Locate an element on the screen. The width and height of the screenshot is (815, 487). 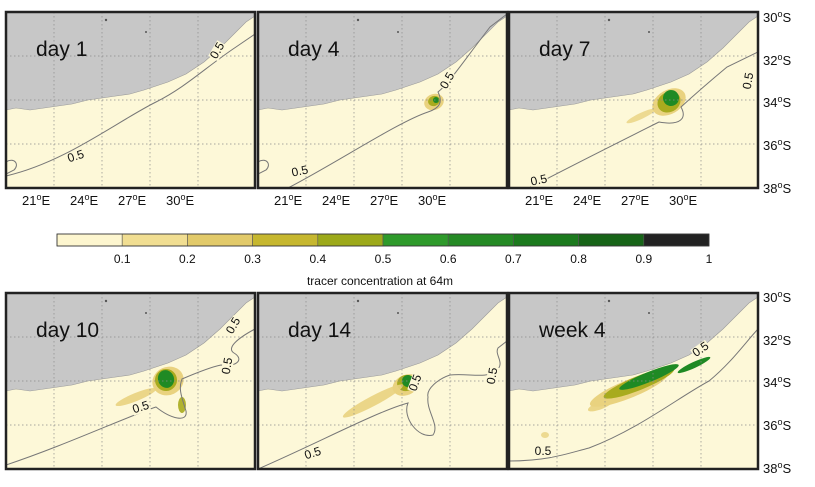
map-panel-5: 0.5 0.5 0.5 day 14 is located at coordinates (382, 381).